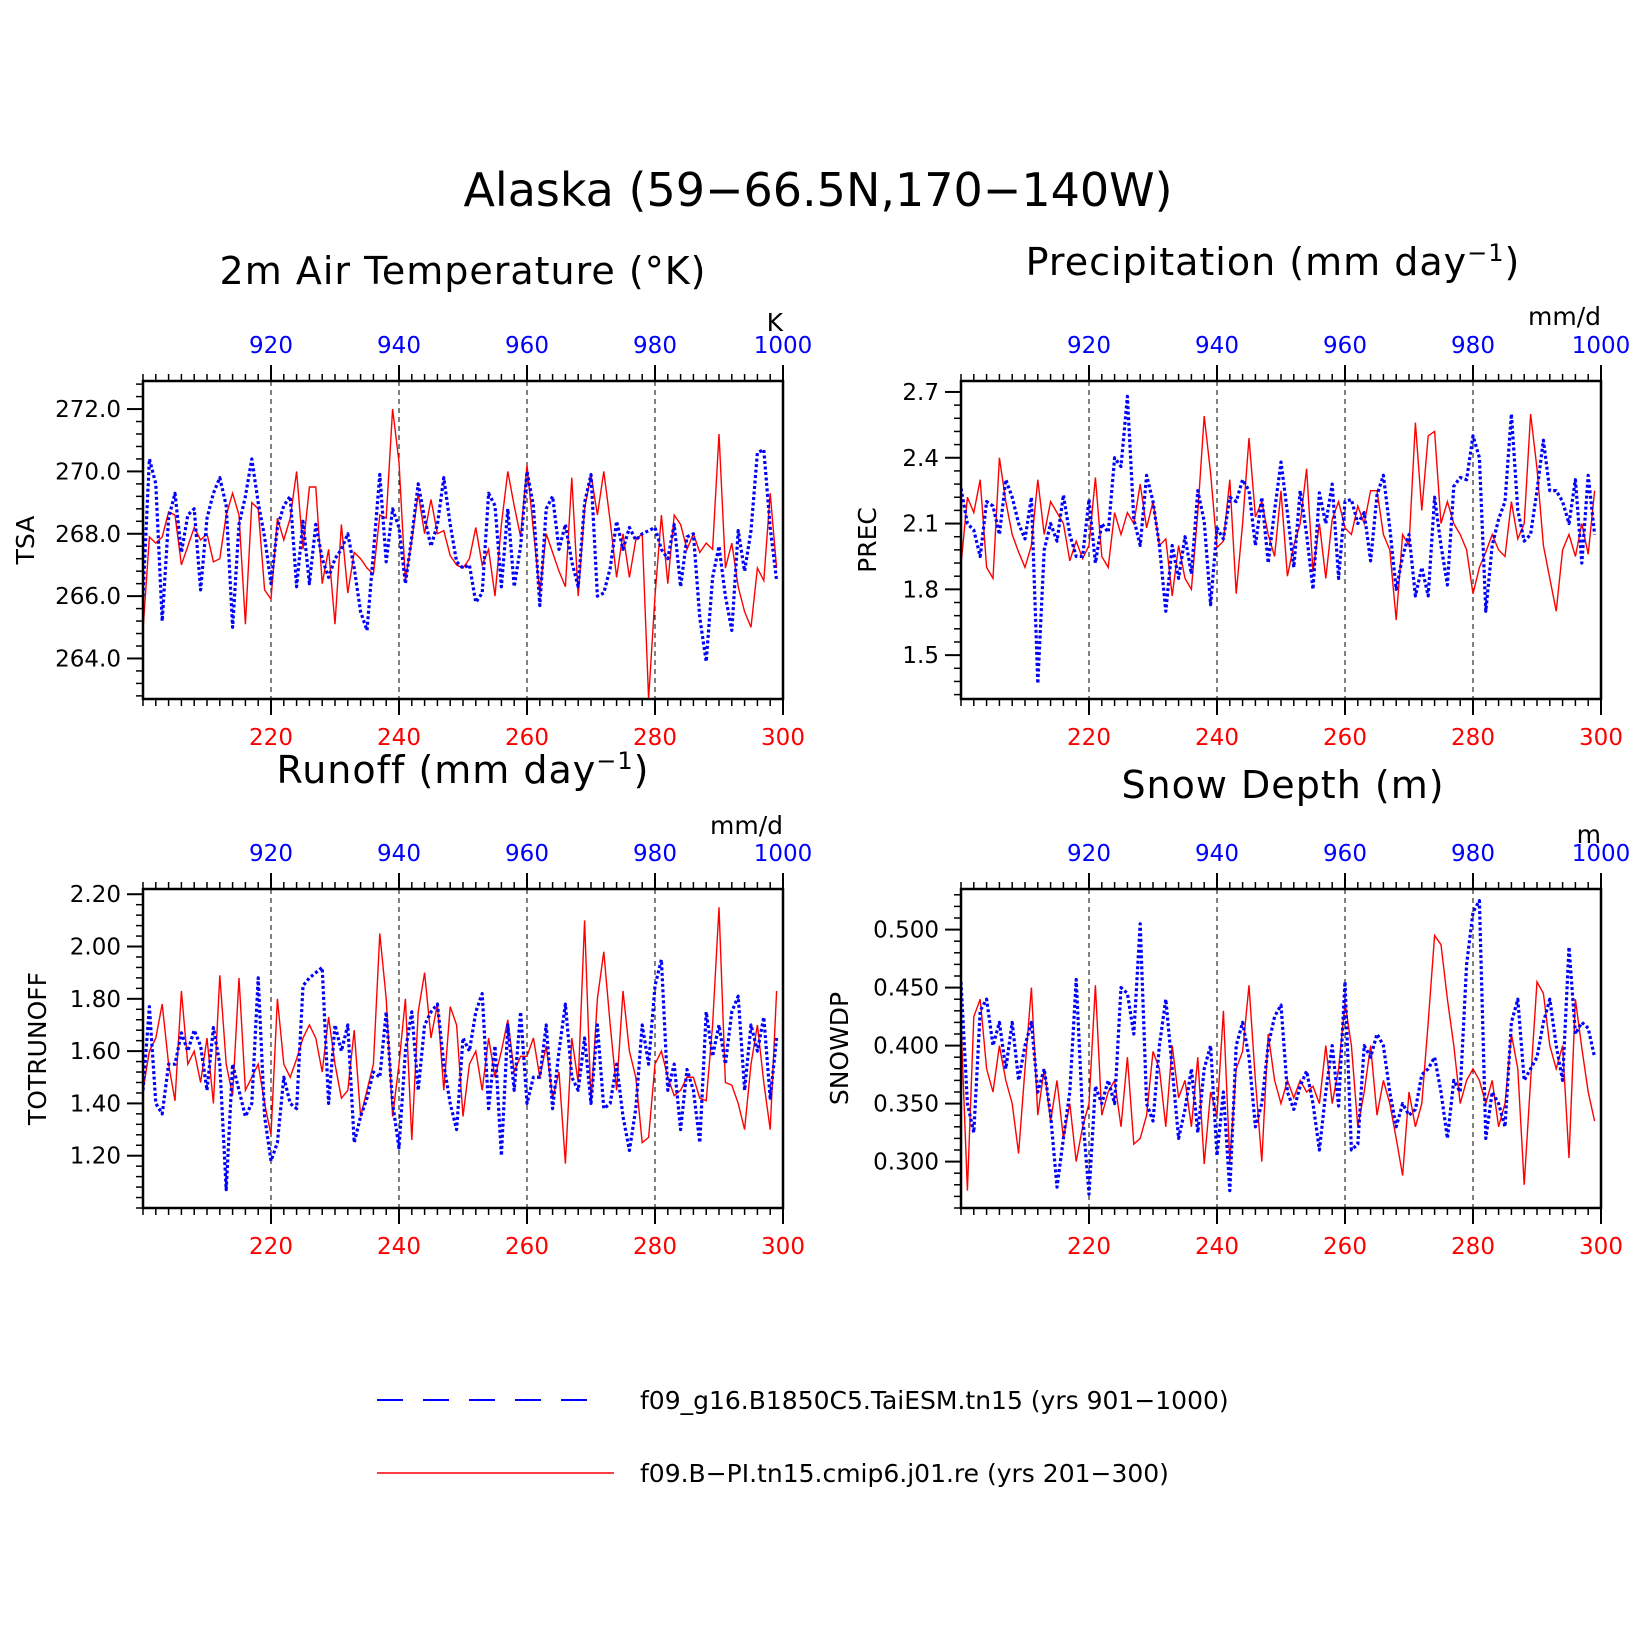 The height and width of the screenshot is (1638, 1635). What do you see at coordinates (775, 322) in the screenshot?
I see `unit-label-tsa: K` at bounding box center [775, 322].